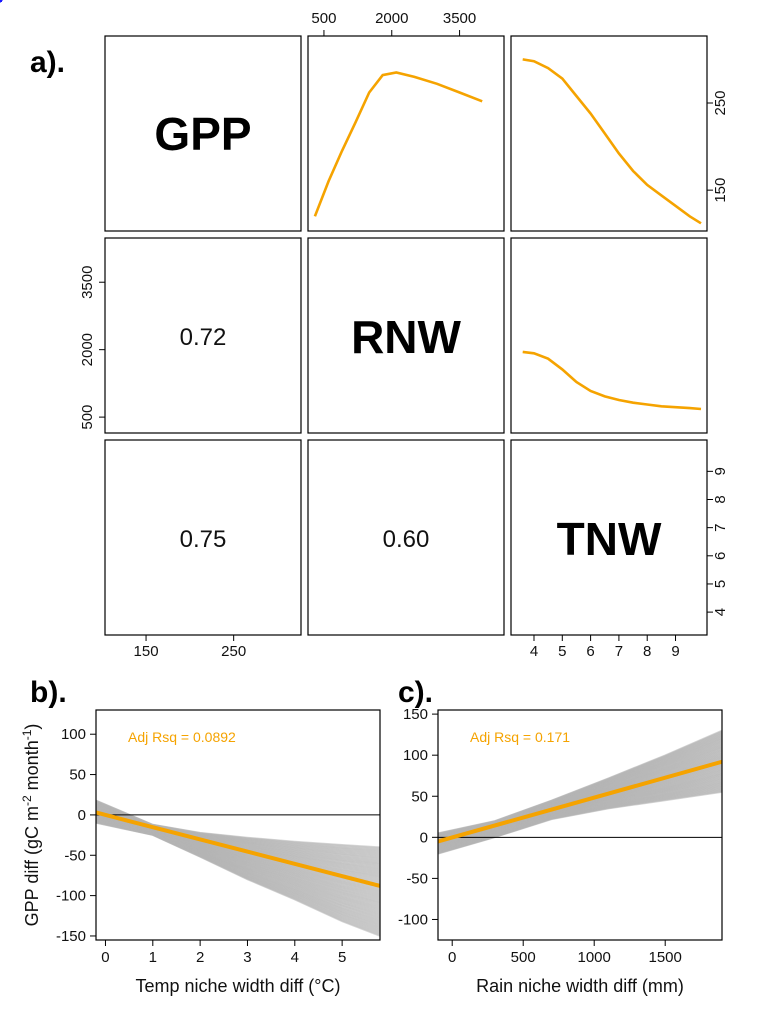 This screenshot has height=1012, width=759. What do you see at coordinates (718, 146) in the screenshot?
I see `axis-right-gpp: 150 250` at bounding box center [718, 146].